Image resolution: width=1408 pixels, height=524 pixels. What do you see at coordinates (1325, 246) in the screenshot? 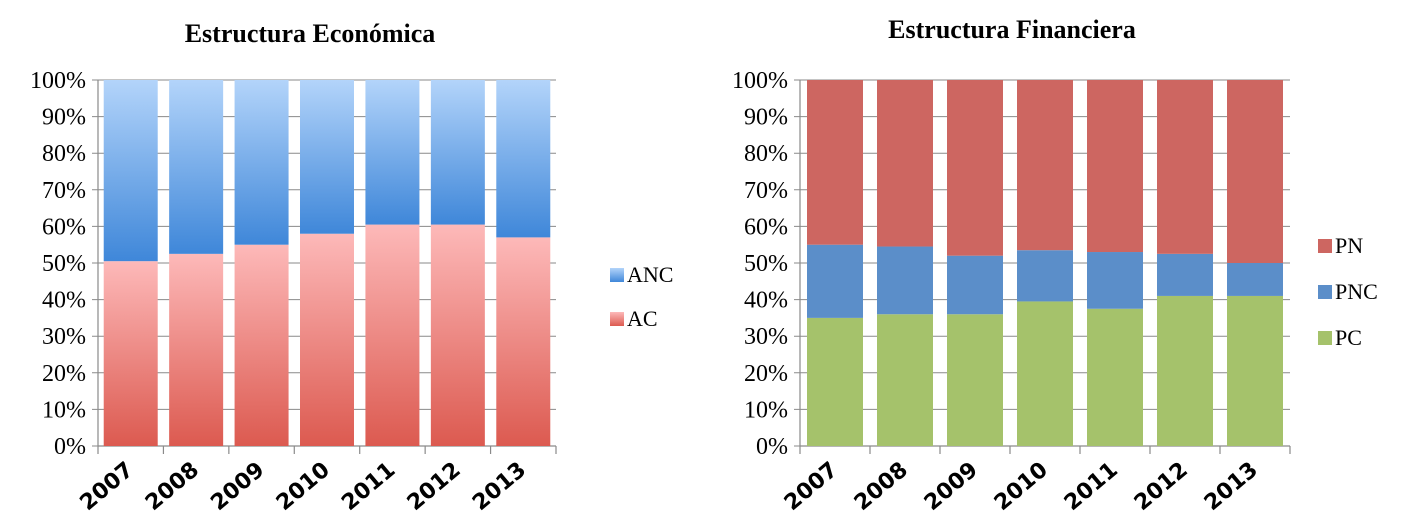
I see `legend-swatch-pn` at bounding box center [1325, 246].